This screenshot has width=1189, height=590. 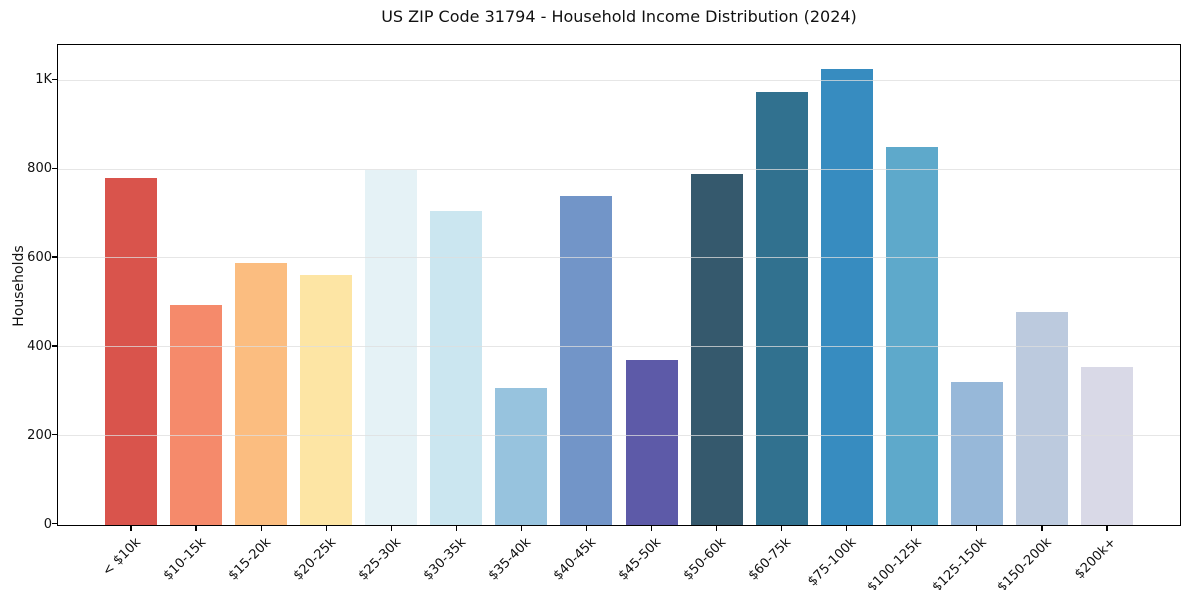 What do you see at coordinates (54, 285) in the screenshot?
I see `y-tick-marks` at bounding box center [54, 285].